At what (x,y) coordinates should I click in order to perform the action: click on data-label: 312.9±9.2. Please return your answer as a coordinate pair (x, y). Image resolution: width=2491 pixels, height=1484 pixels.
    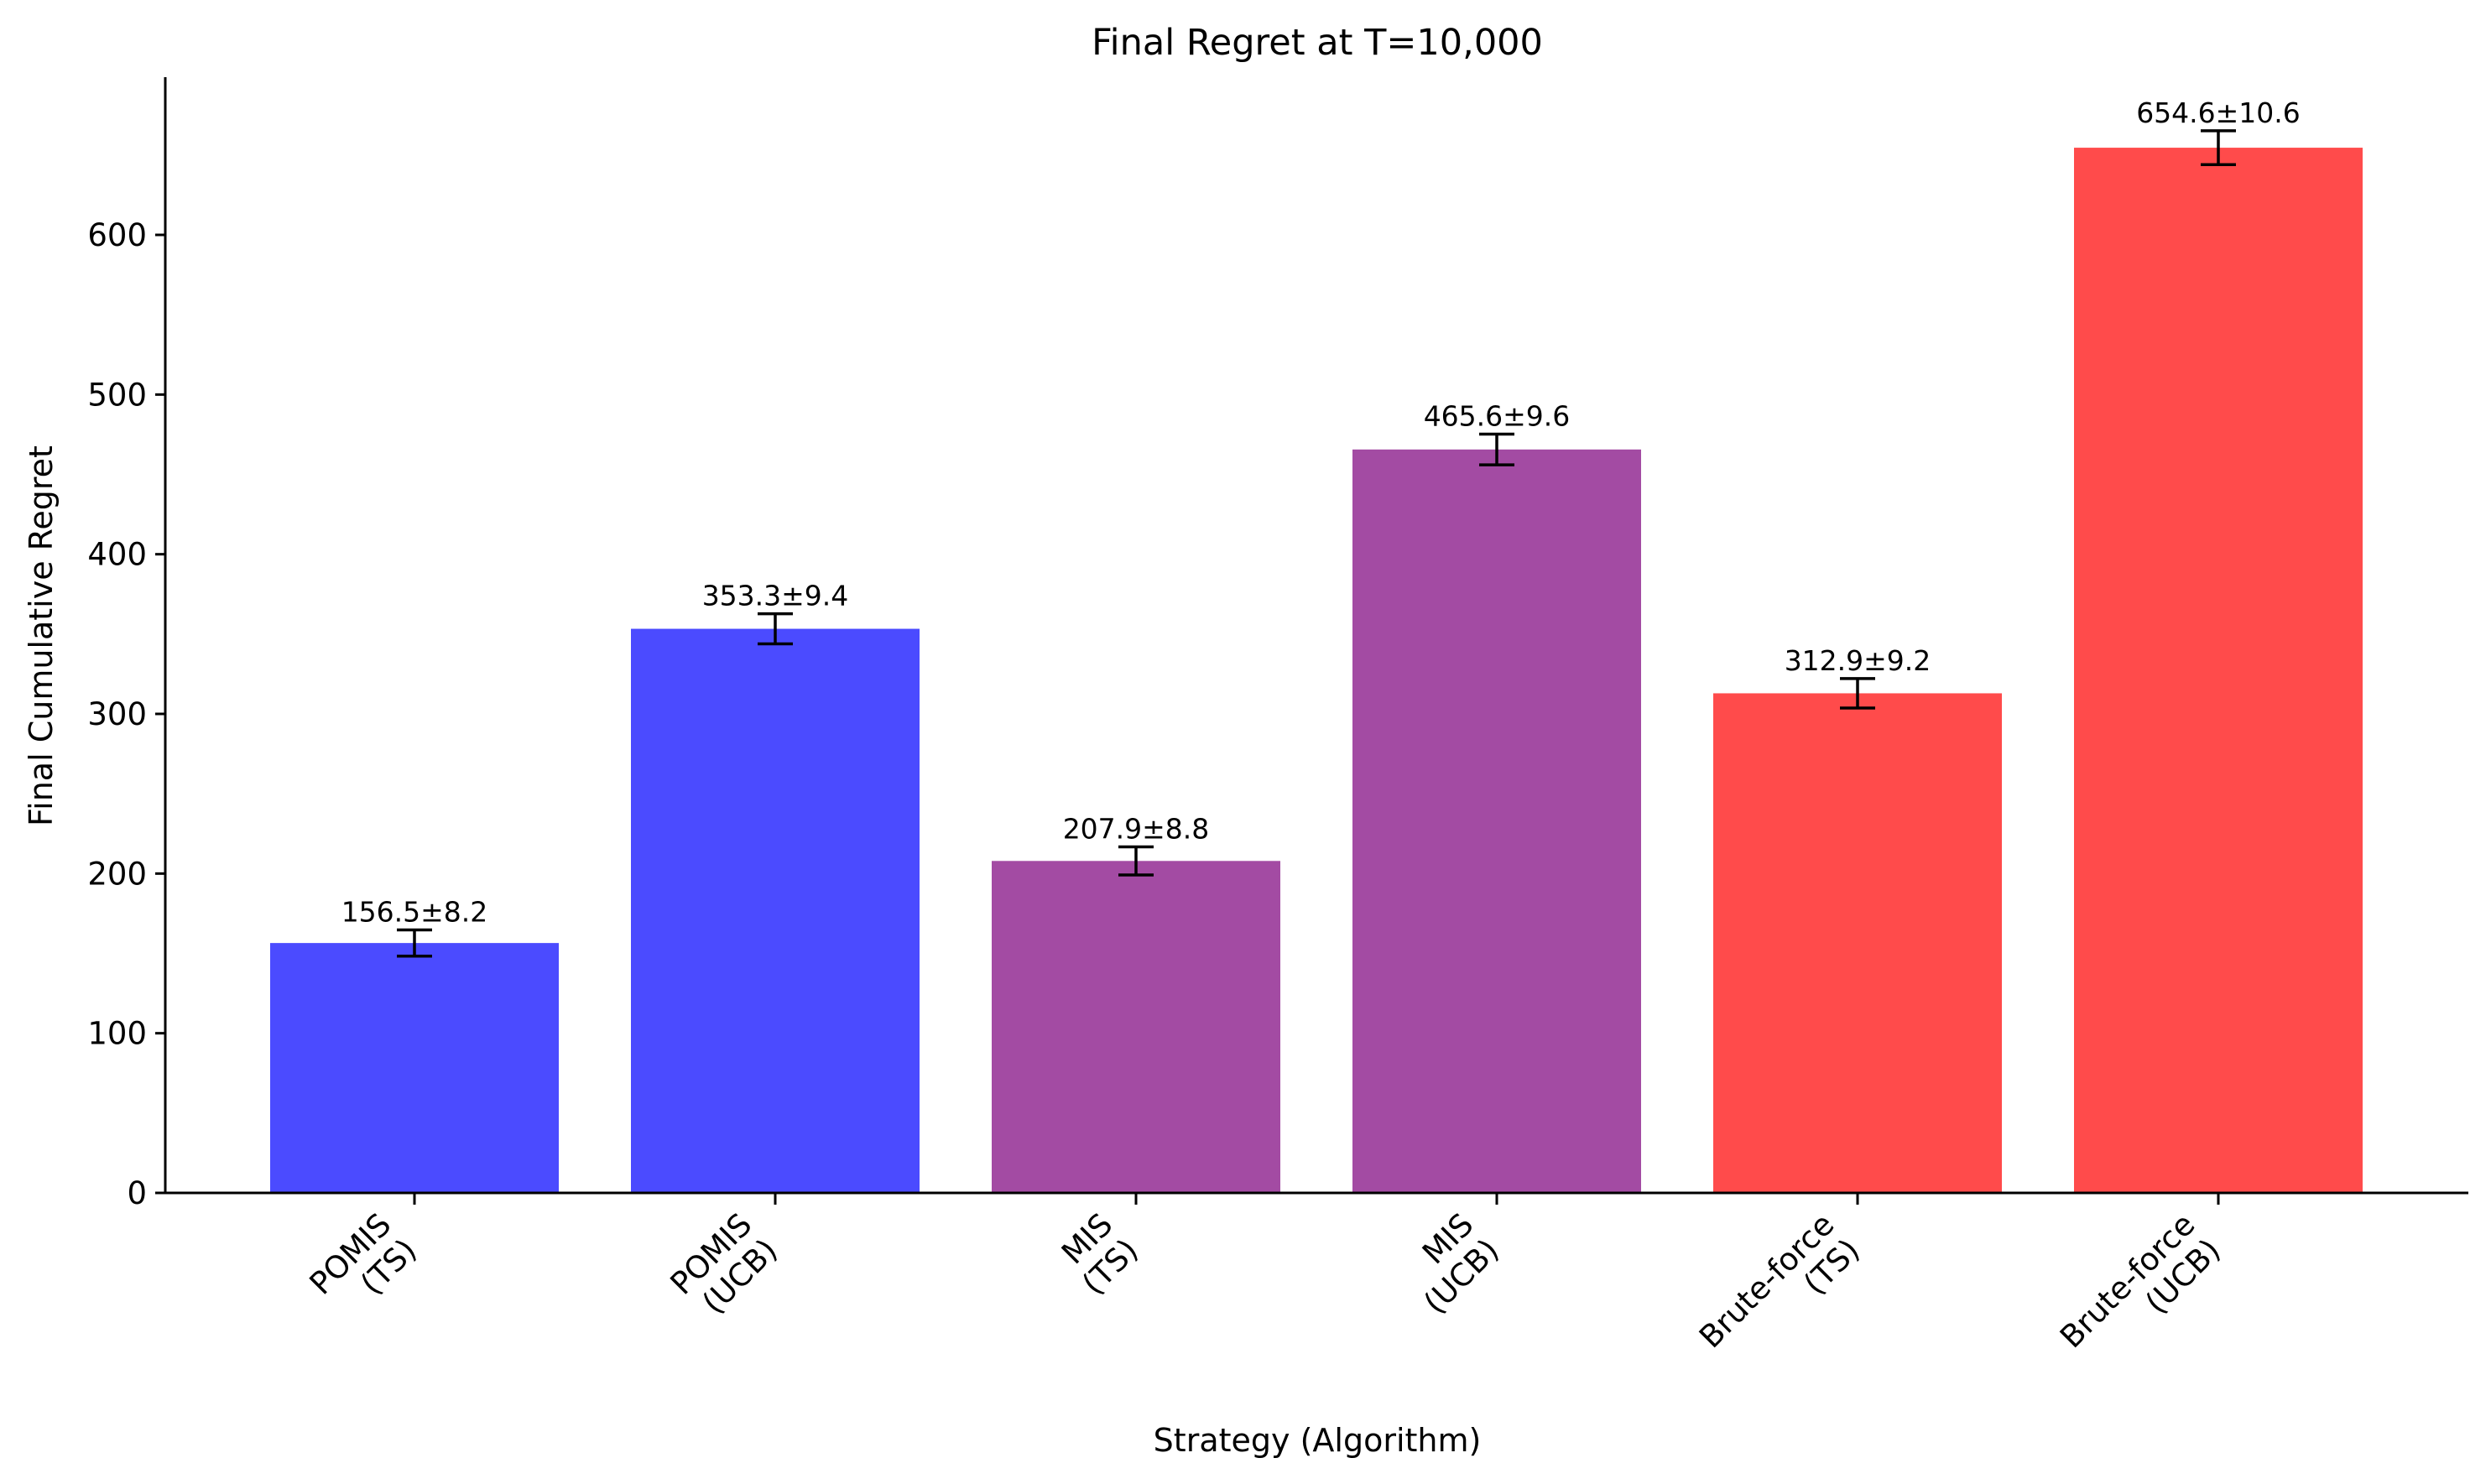
    Looking at the image, I should click on (1858, 660).